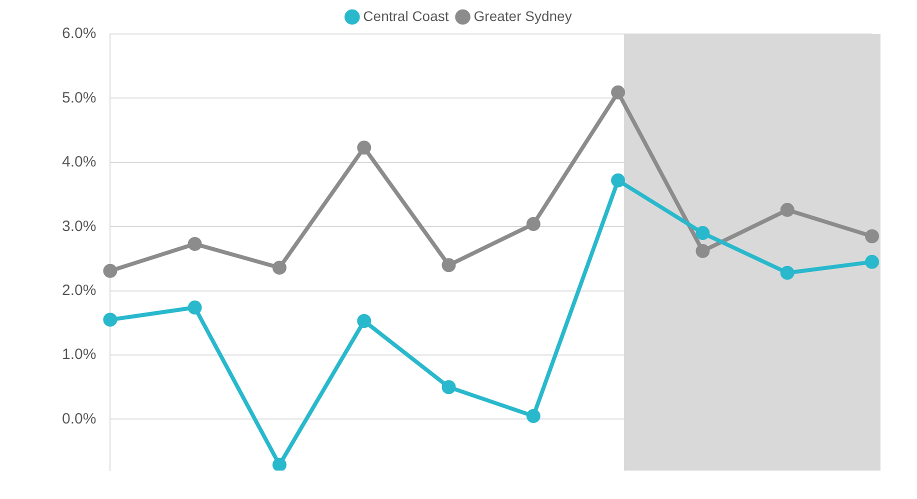  What do you see at coordinates (79, 226) in the screenshot?
I see `y-tick-label: 3.0%` at bounding box center [79, 226].